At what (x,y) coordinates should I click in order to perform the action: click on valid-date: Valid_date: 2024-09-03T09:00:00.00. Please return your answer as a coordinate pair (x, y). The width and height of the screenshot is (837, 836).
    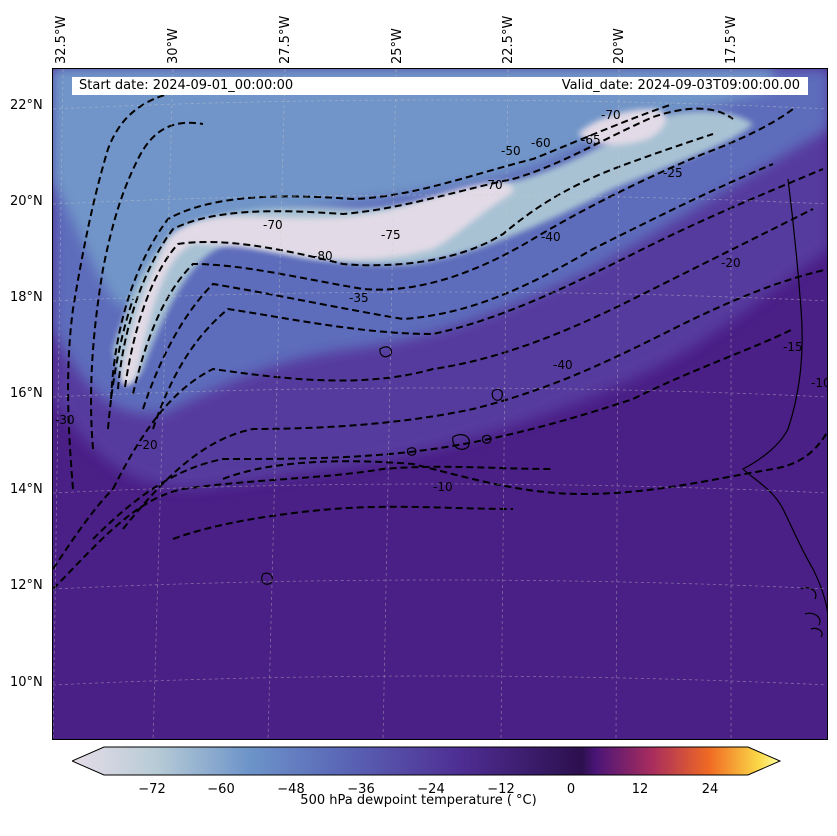
    Looking at the image, I should click on (680, 85).